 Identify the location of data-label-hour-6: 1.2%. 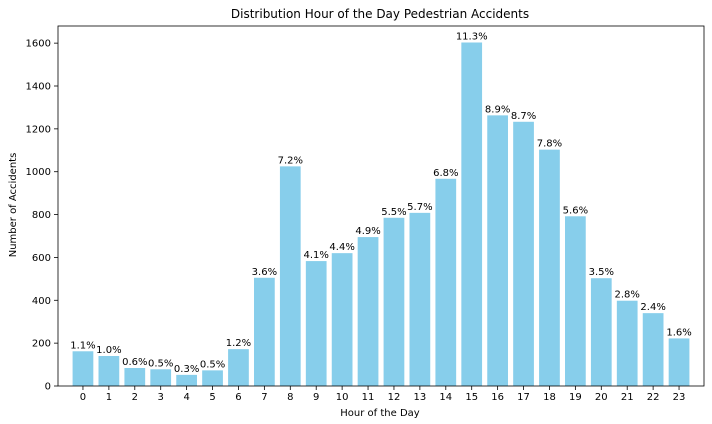
(238, 343).